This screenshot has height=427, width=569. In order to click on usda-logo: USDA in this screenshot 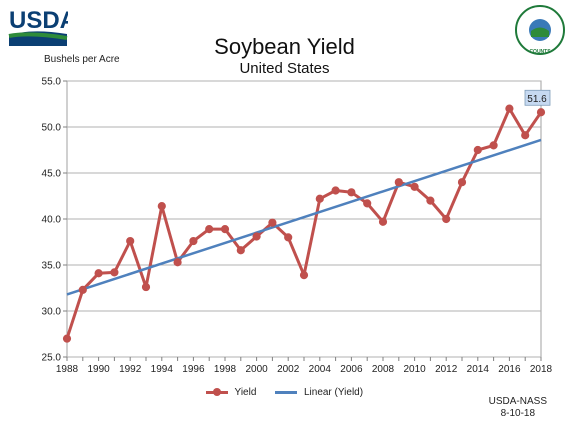, I will do `click(38, 26)`.